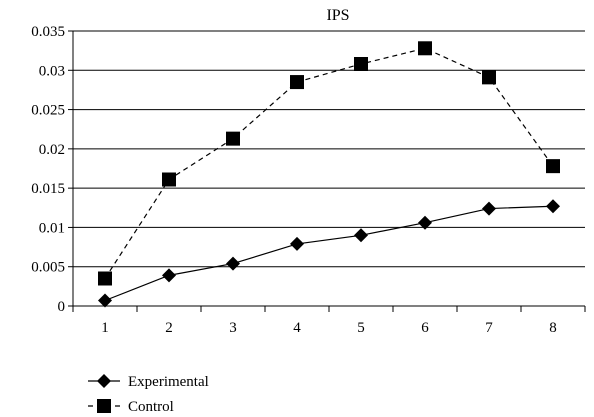 This screenshot has height=417, width=594. What do you see at coordinates (297, 328) in the screenshot?
I see `x-tick-label: 4` at bounding box center [297, 328].